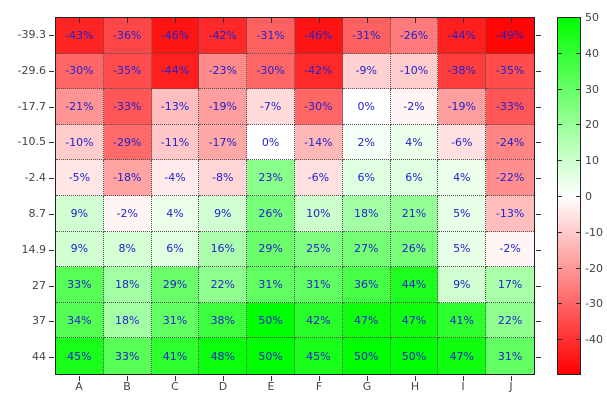 Image resolution: width=607 pixels, height=403 pixels. I want to click on heatmap-cell: -26%, so click(414, 36).